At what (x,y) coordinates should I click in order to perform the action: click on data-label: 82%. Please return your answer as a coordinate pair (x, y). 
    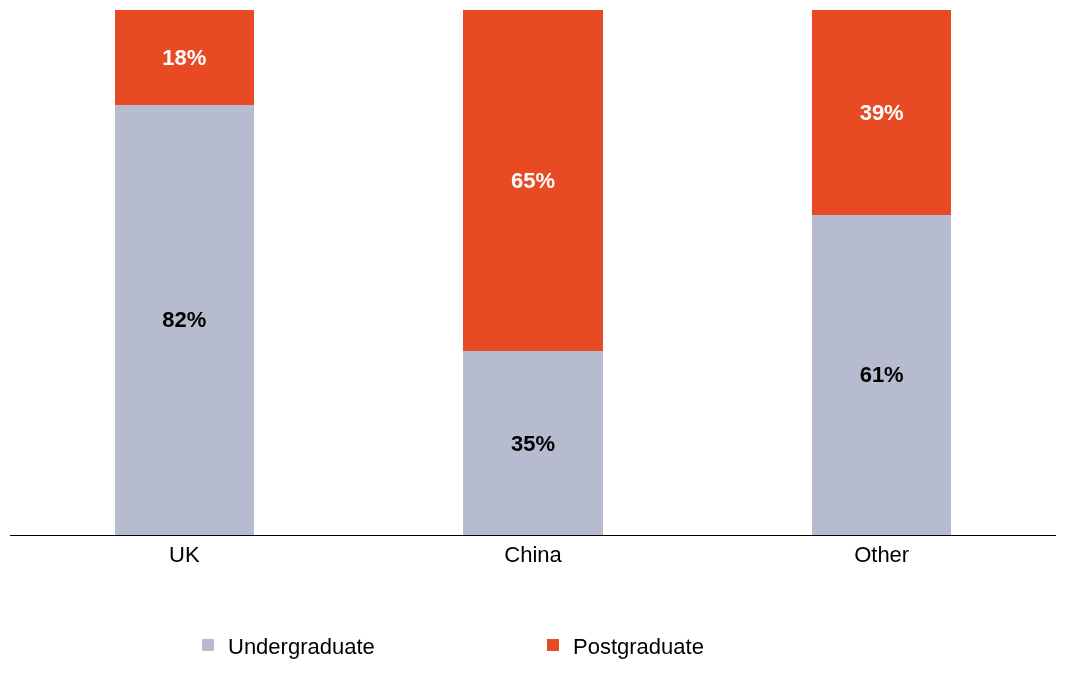
    Looking at the image, I should click on (184, 320).